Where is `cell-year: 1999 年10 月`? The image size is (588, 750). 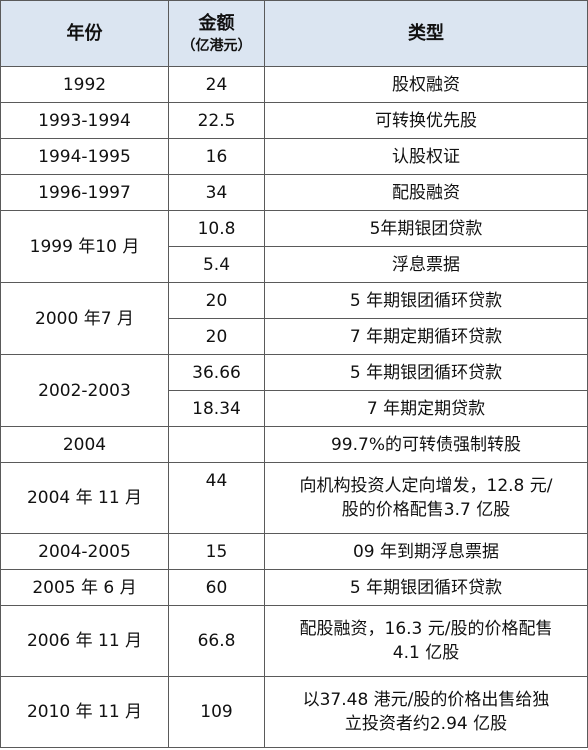 cell-year: 1999 年10 月 is located at coordinates (84, 246).